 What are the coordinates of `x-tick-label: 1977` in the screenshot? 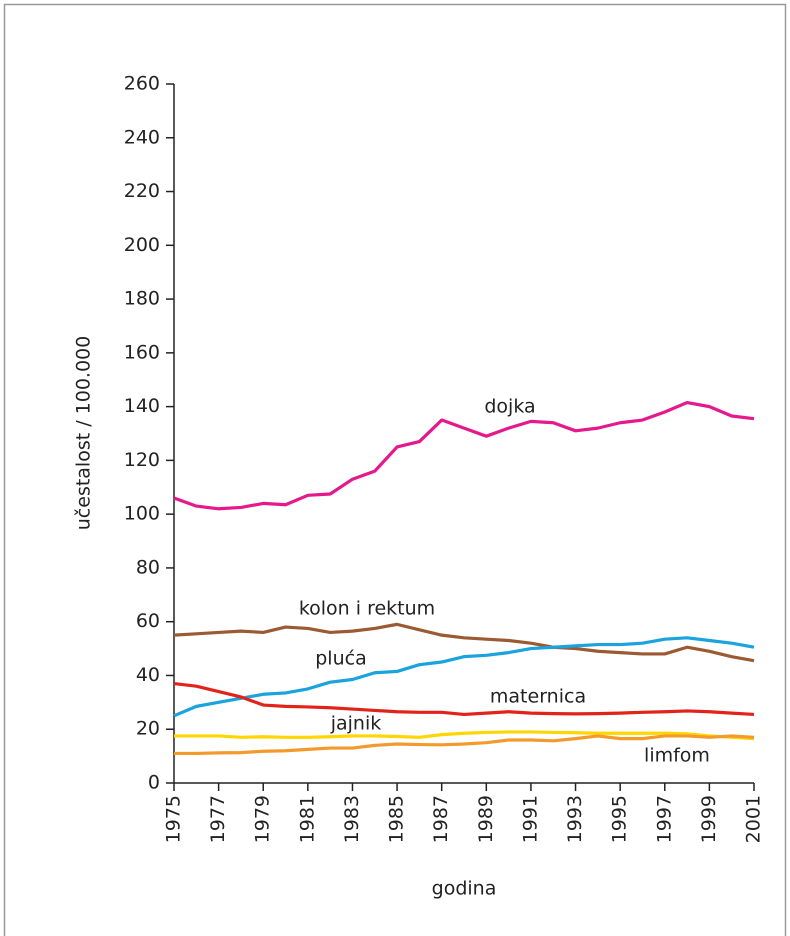 It's located at (218, 819).